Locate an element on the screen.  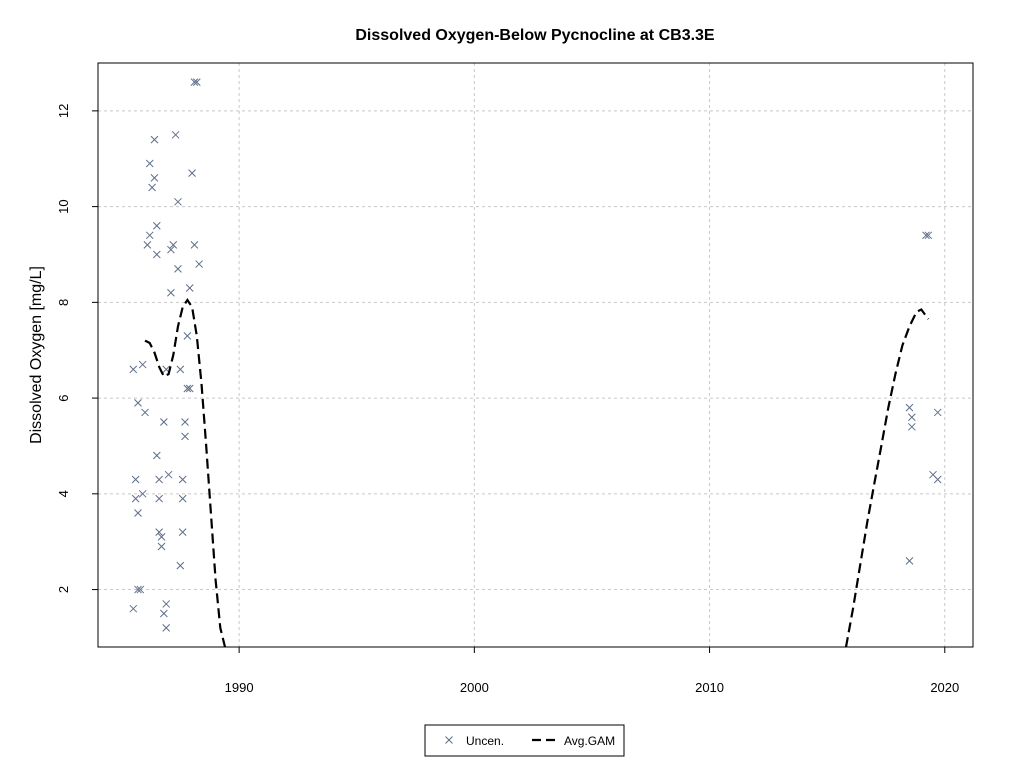
x-tick-label: 2010 is located at coordinates (709, 687).